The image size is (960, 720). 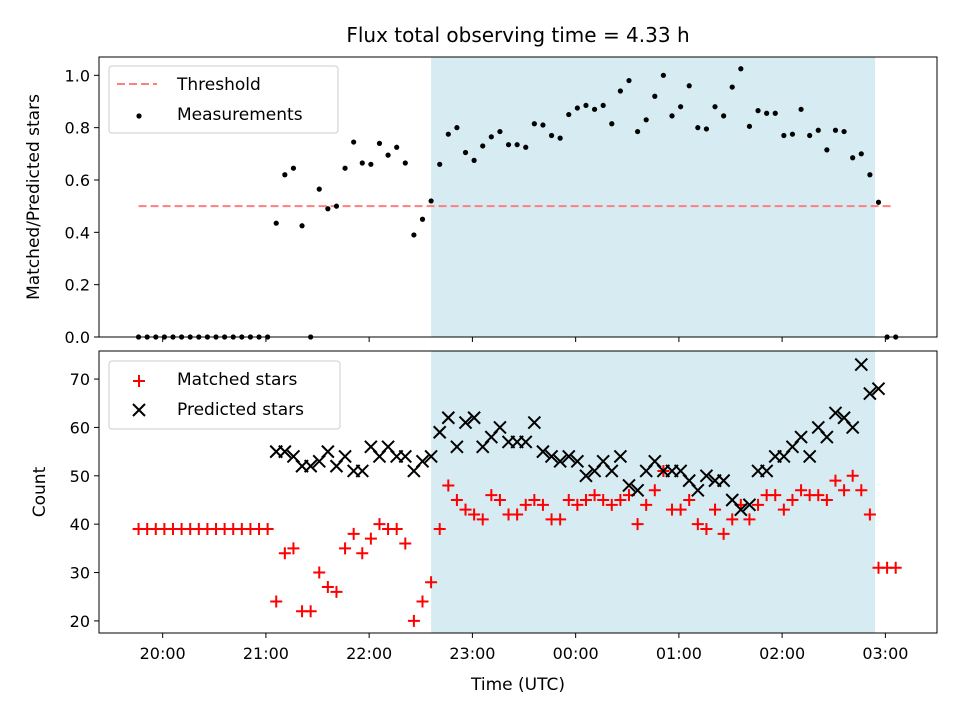 I want to click on bottom-x-axis-label: Time (UTC), so click(x=517, y=685).